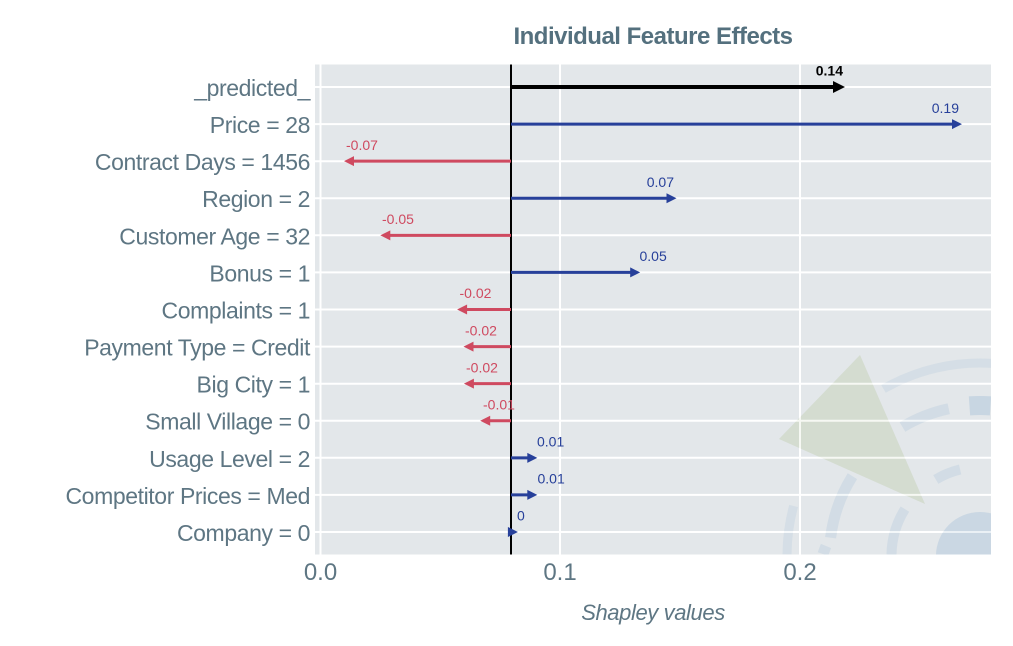  I want to click on svg-text: -0.01, so click(499, 404).